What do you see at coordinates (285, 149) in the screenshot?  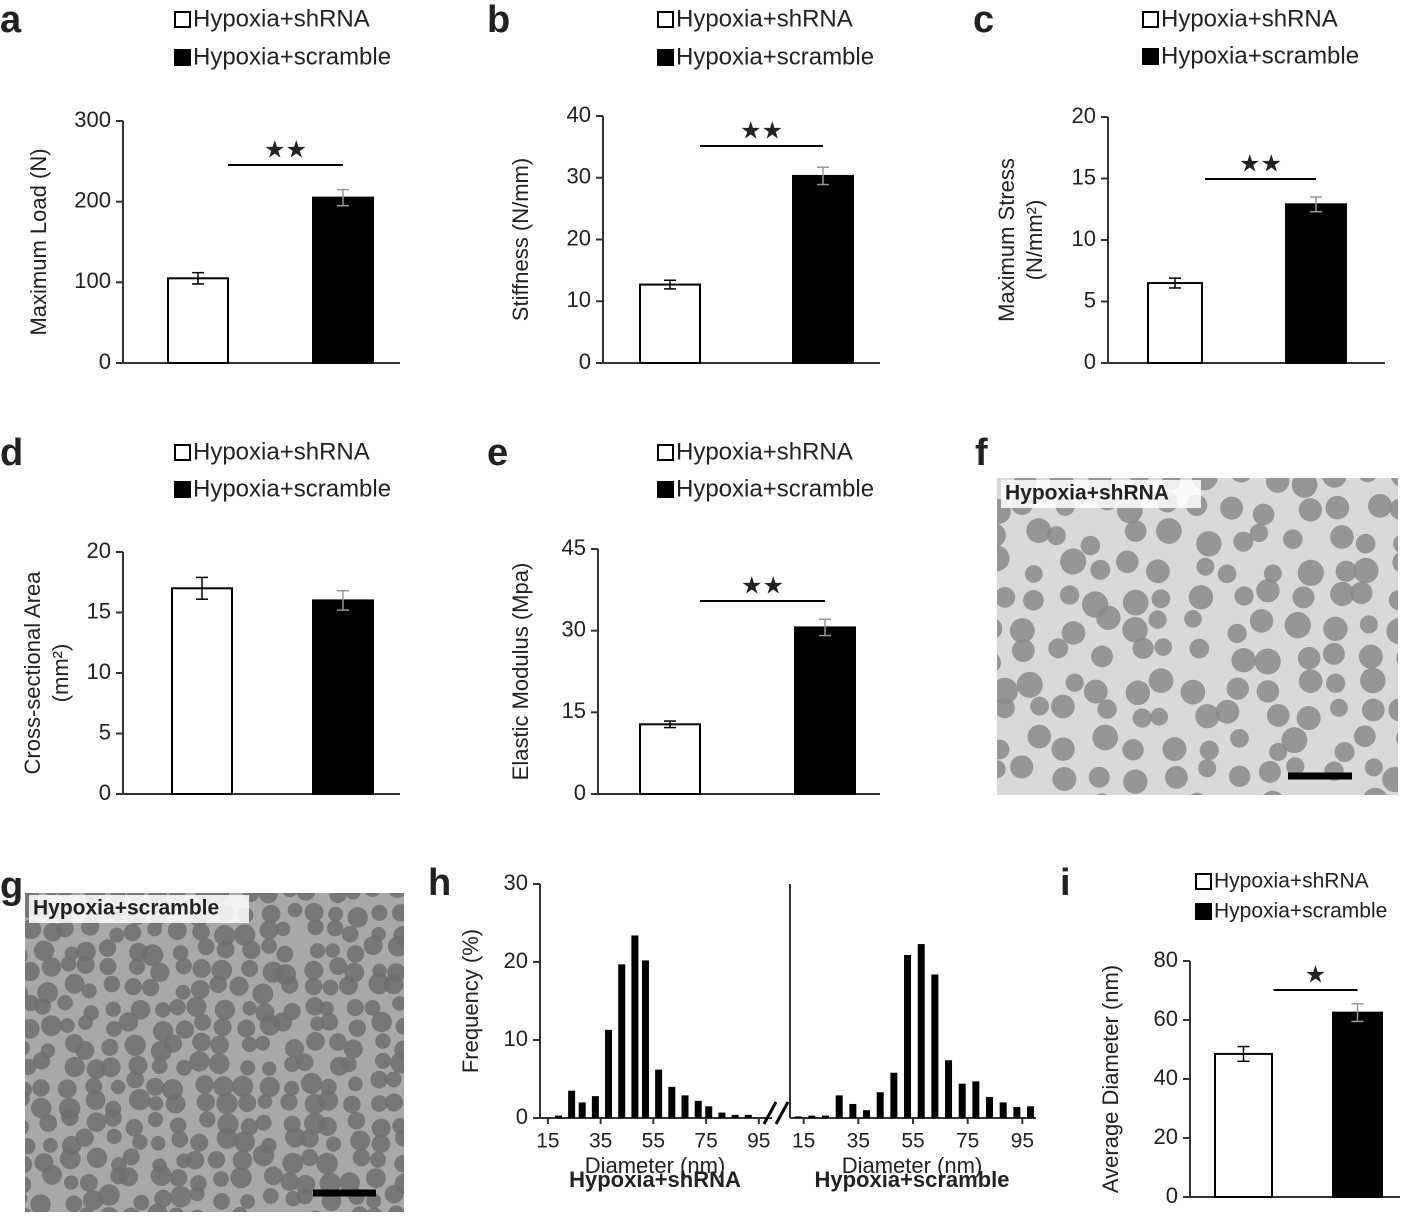 I see `significance-label: ★★` at bounding box center [285, 149].